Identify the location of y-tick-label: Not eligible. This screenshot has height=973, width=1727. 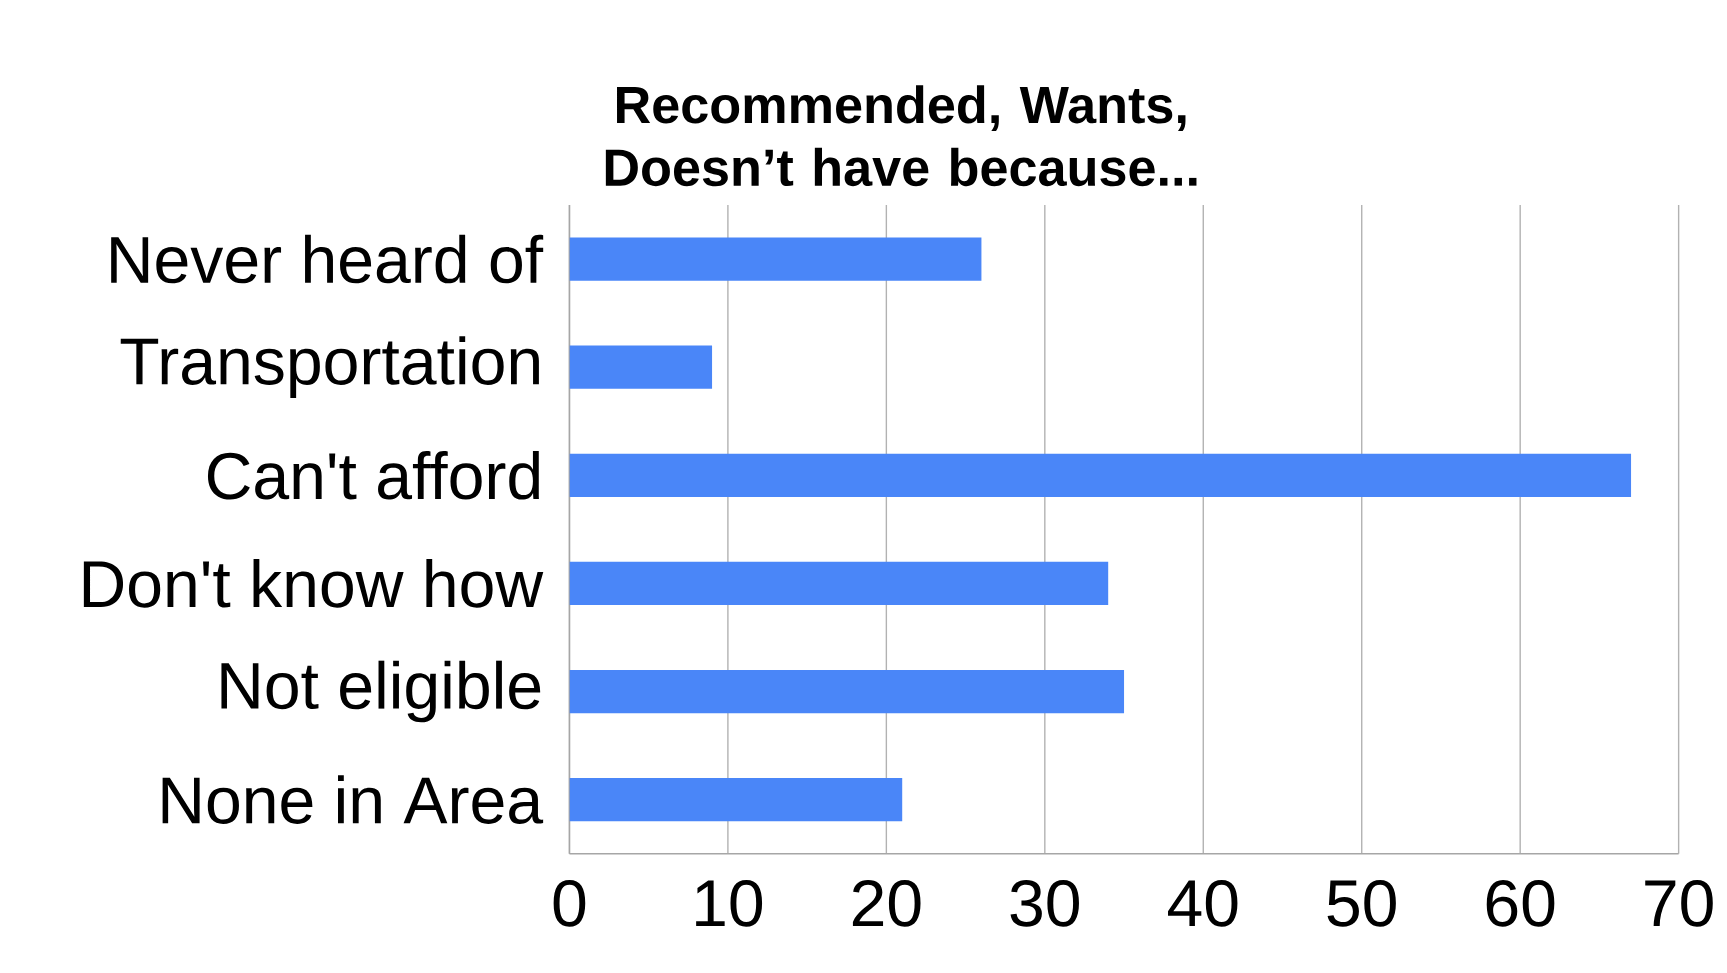
(381, 691).